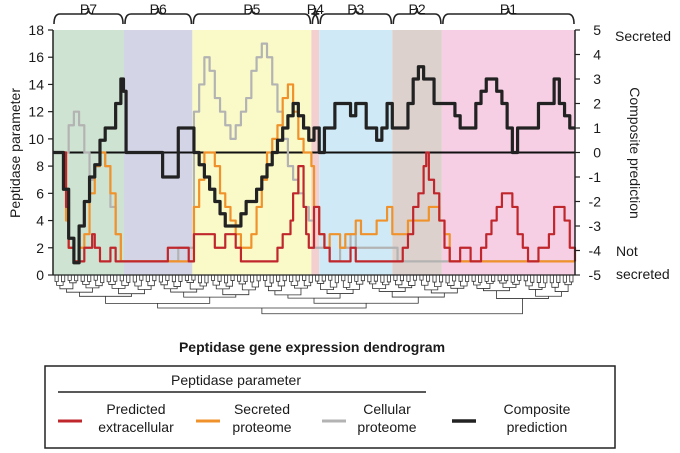 This screenshot has width=680, height=453. What do you see at coordinates (262, 409) in the screenshot?
I see `legend-label-secreted-proteome-1: Secreted` at bounding box center [262, 409].